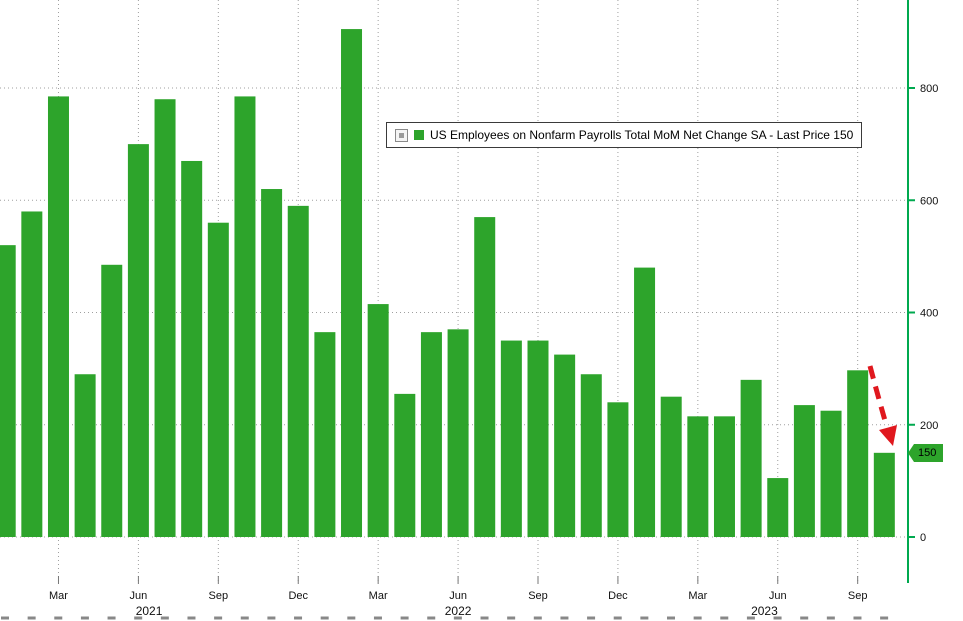 This screenshot has width=963, height=621. What do you see at coordinates (511, 438) in the screenshot?
I see `bar-aug-2022` at bounding box center [511, 438].